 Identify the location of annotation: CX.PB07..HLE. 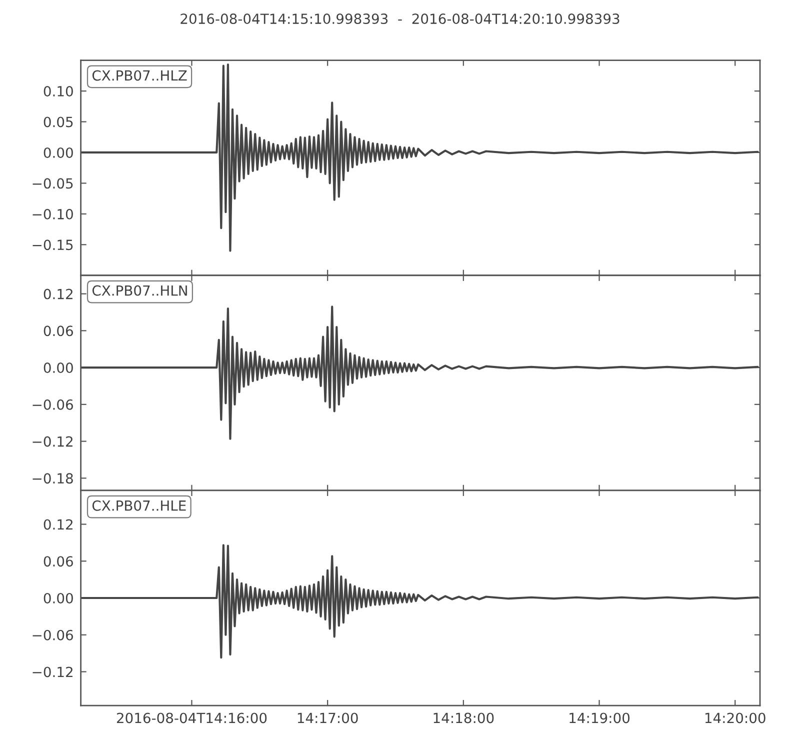
(139, 505).